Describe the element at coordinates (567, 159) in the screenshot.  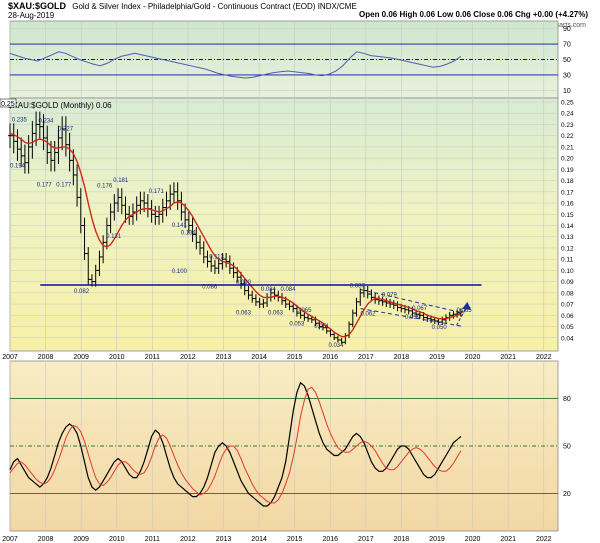
I see `price-tick-label: 0.20` at that location.